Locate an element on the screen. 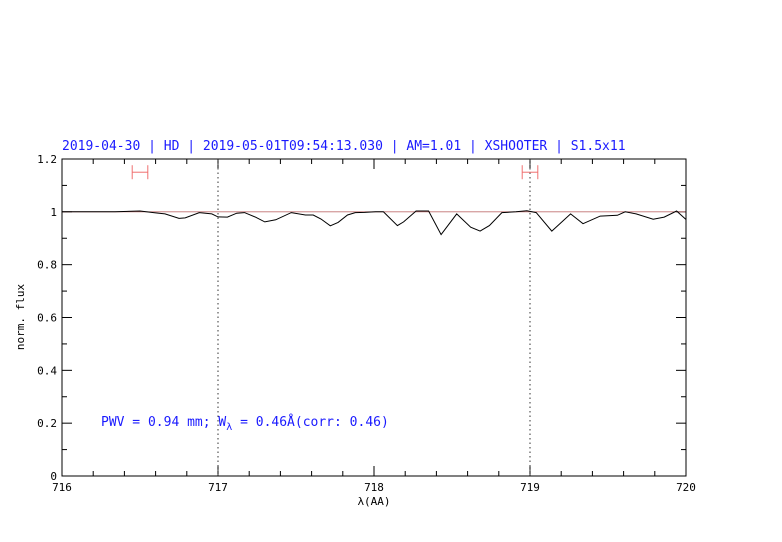 The width and height of the screenshot is (782, 542). pwv-annotation: PWV = 0.94 mm; Wλ = 0.46Å(corr: 0.46) is located at coordinates (245, 423).